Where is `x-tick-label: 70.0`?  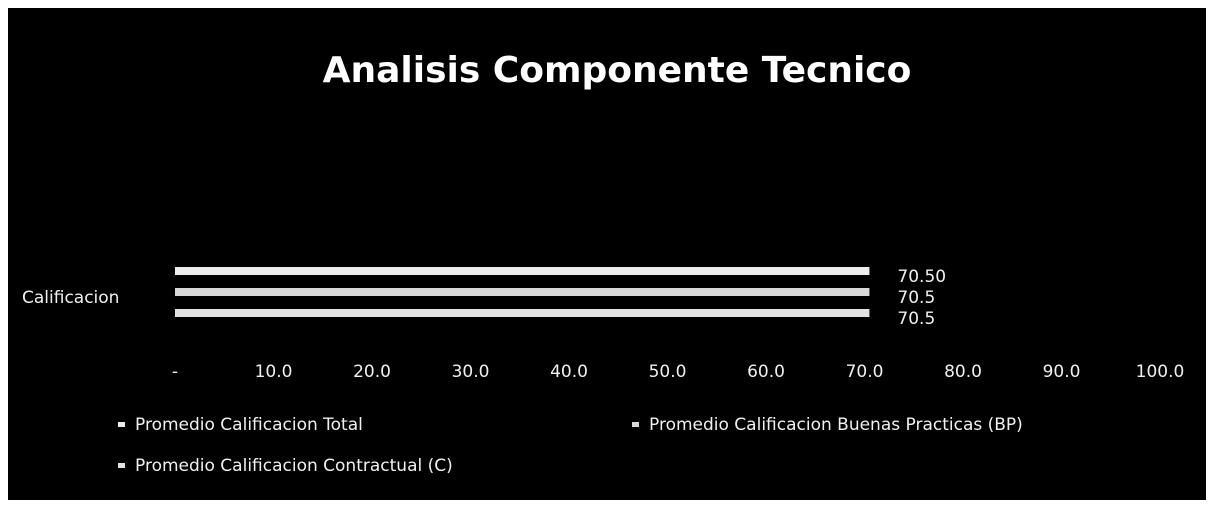
x-tick-label: 70.0 is located at coordinates (865, 372).